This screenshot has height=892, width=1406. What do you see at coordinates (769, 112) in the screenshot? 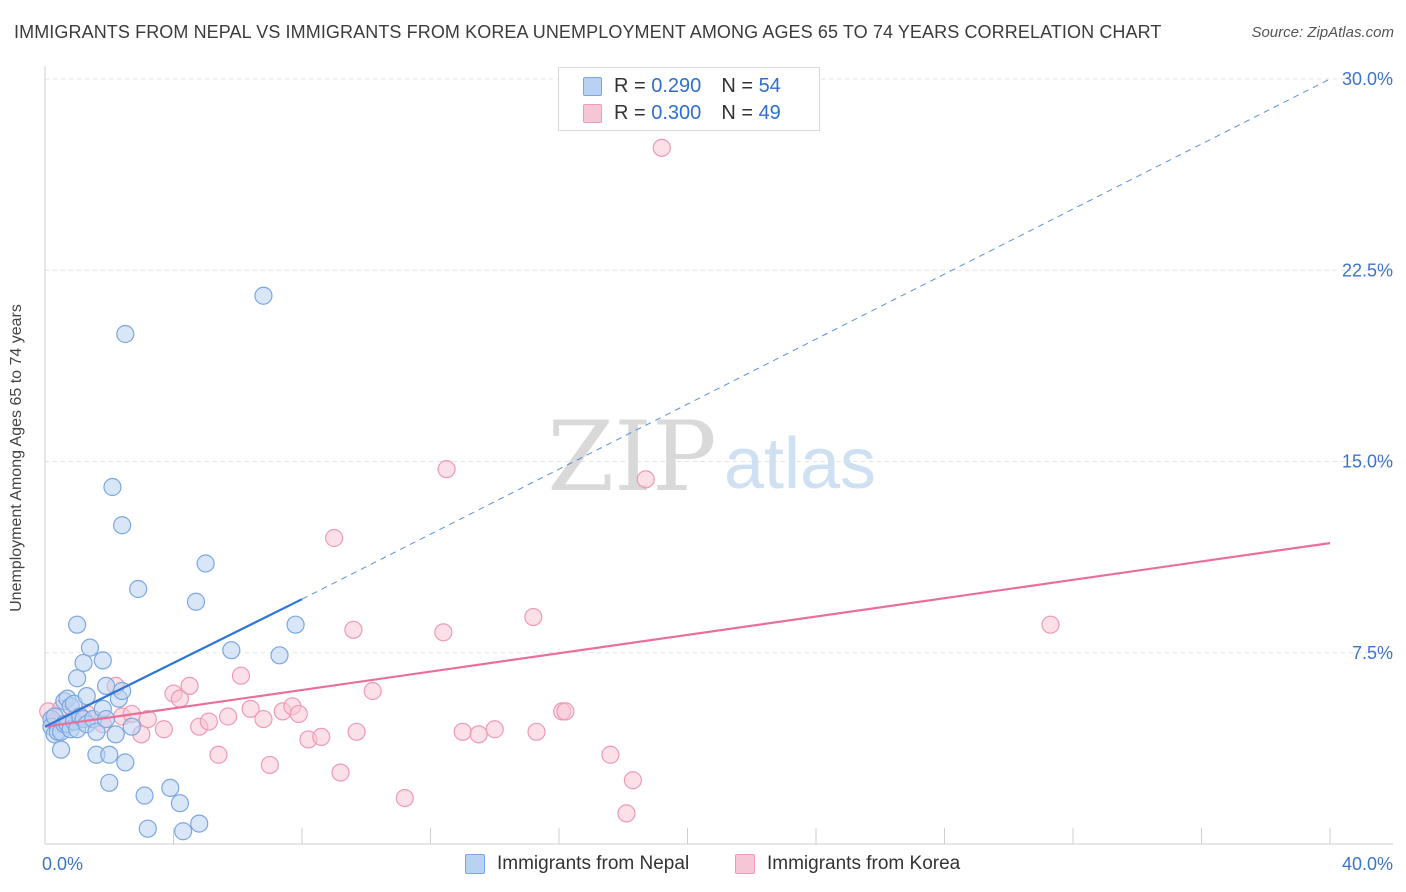
I see `korea-n-value: 49` at bounding box center [769, 112].